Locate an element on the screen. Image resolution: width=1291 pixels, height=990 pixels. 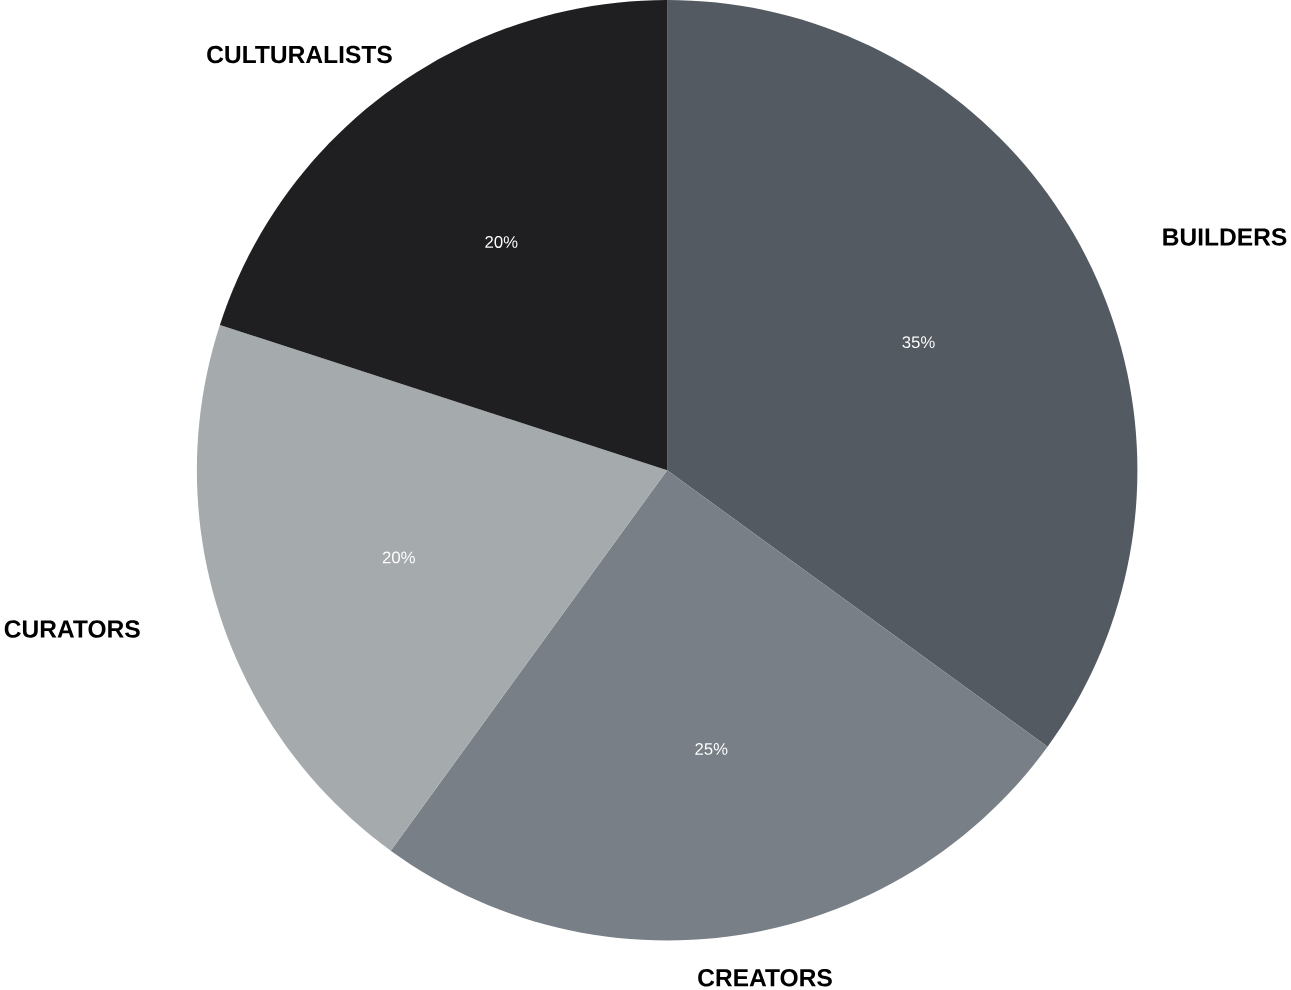
slice-label: BUILDERS is located at coordinates (1225, 237).